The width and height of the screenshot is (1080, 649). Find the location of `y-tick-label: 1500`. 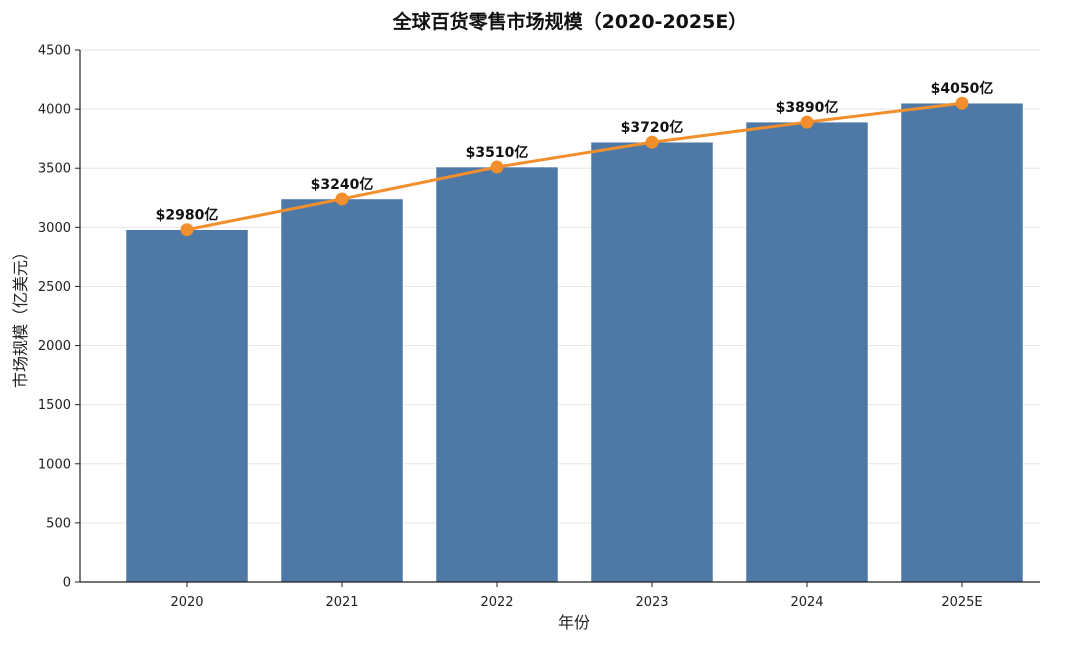

y-tick-label: 1500 is located at coordinates (54, 405).